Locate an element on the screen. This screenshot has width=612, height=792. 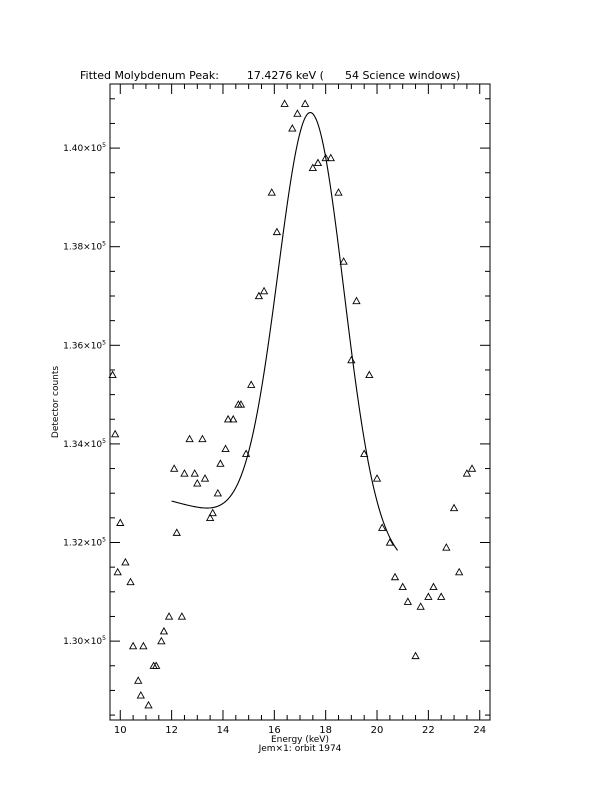
x-tick-label: 16 is located at coordinates (274, 730).